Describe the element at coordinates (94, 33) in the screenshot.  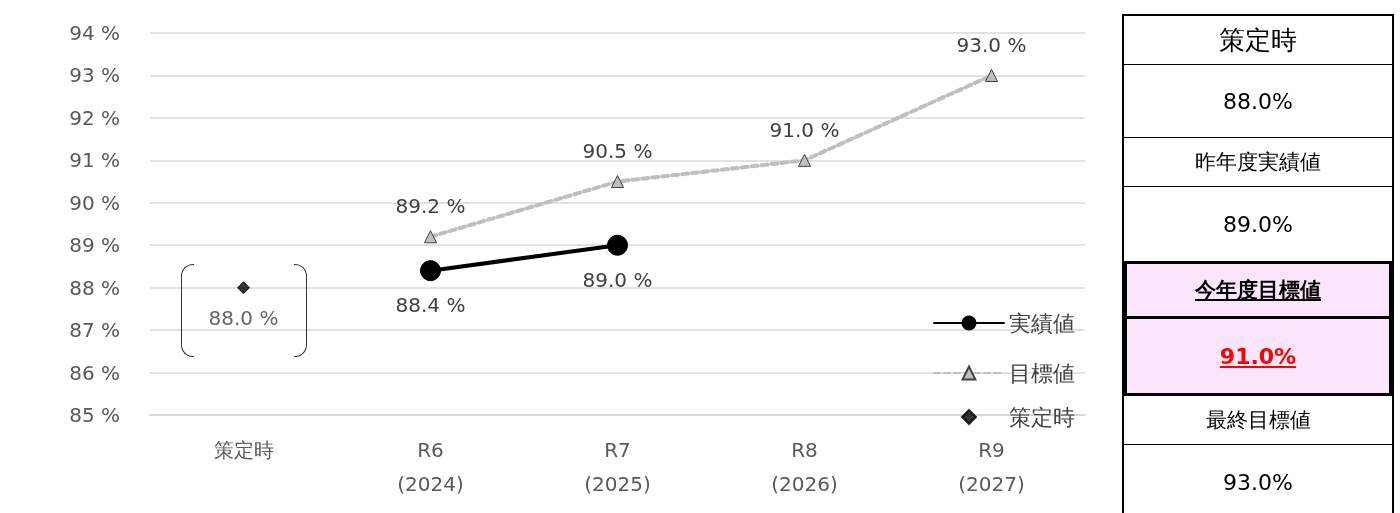
I see `y-tick-label: 94 %` at that location.